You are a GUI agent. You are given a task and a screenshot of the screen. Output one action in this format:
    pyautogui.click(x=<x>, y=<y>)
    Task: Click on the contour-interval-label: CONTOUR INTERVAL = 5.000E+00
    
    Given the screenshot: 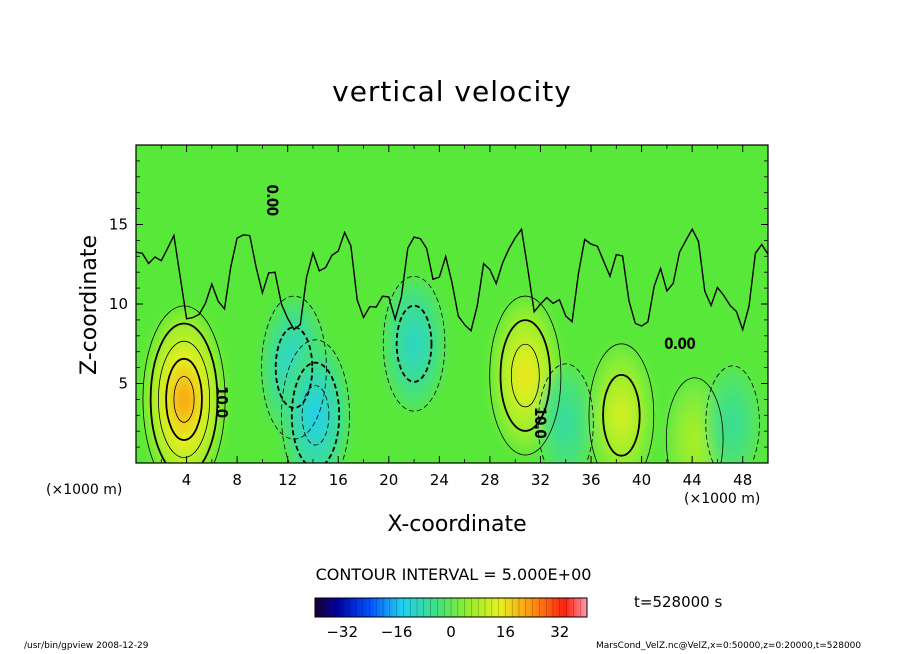 What is the action you would take?
    pyautogui.click(x=453, y=574)
    